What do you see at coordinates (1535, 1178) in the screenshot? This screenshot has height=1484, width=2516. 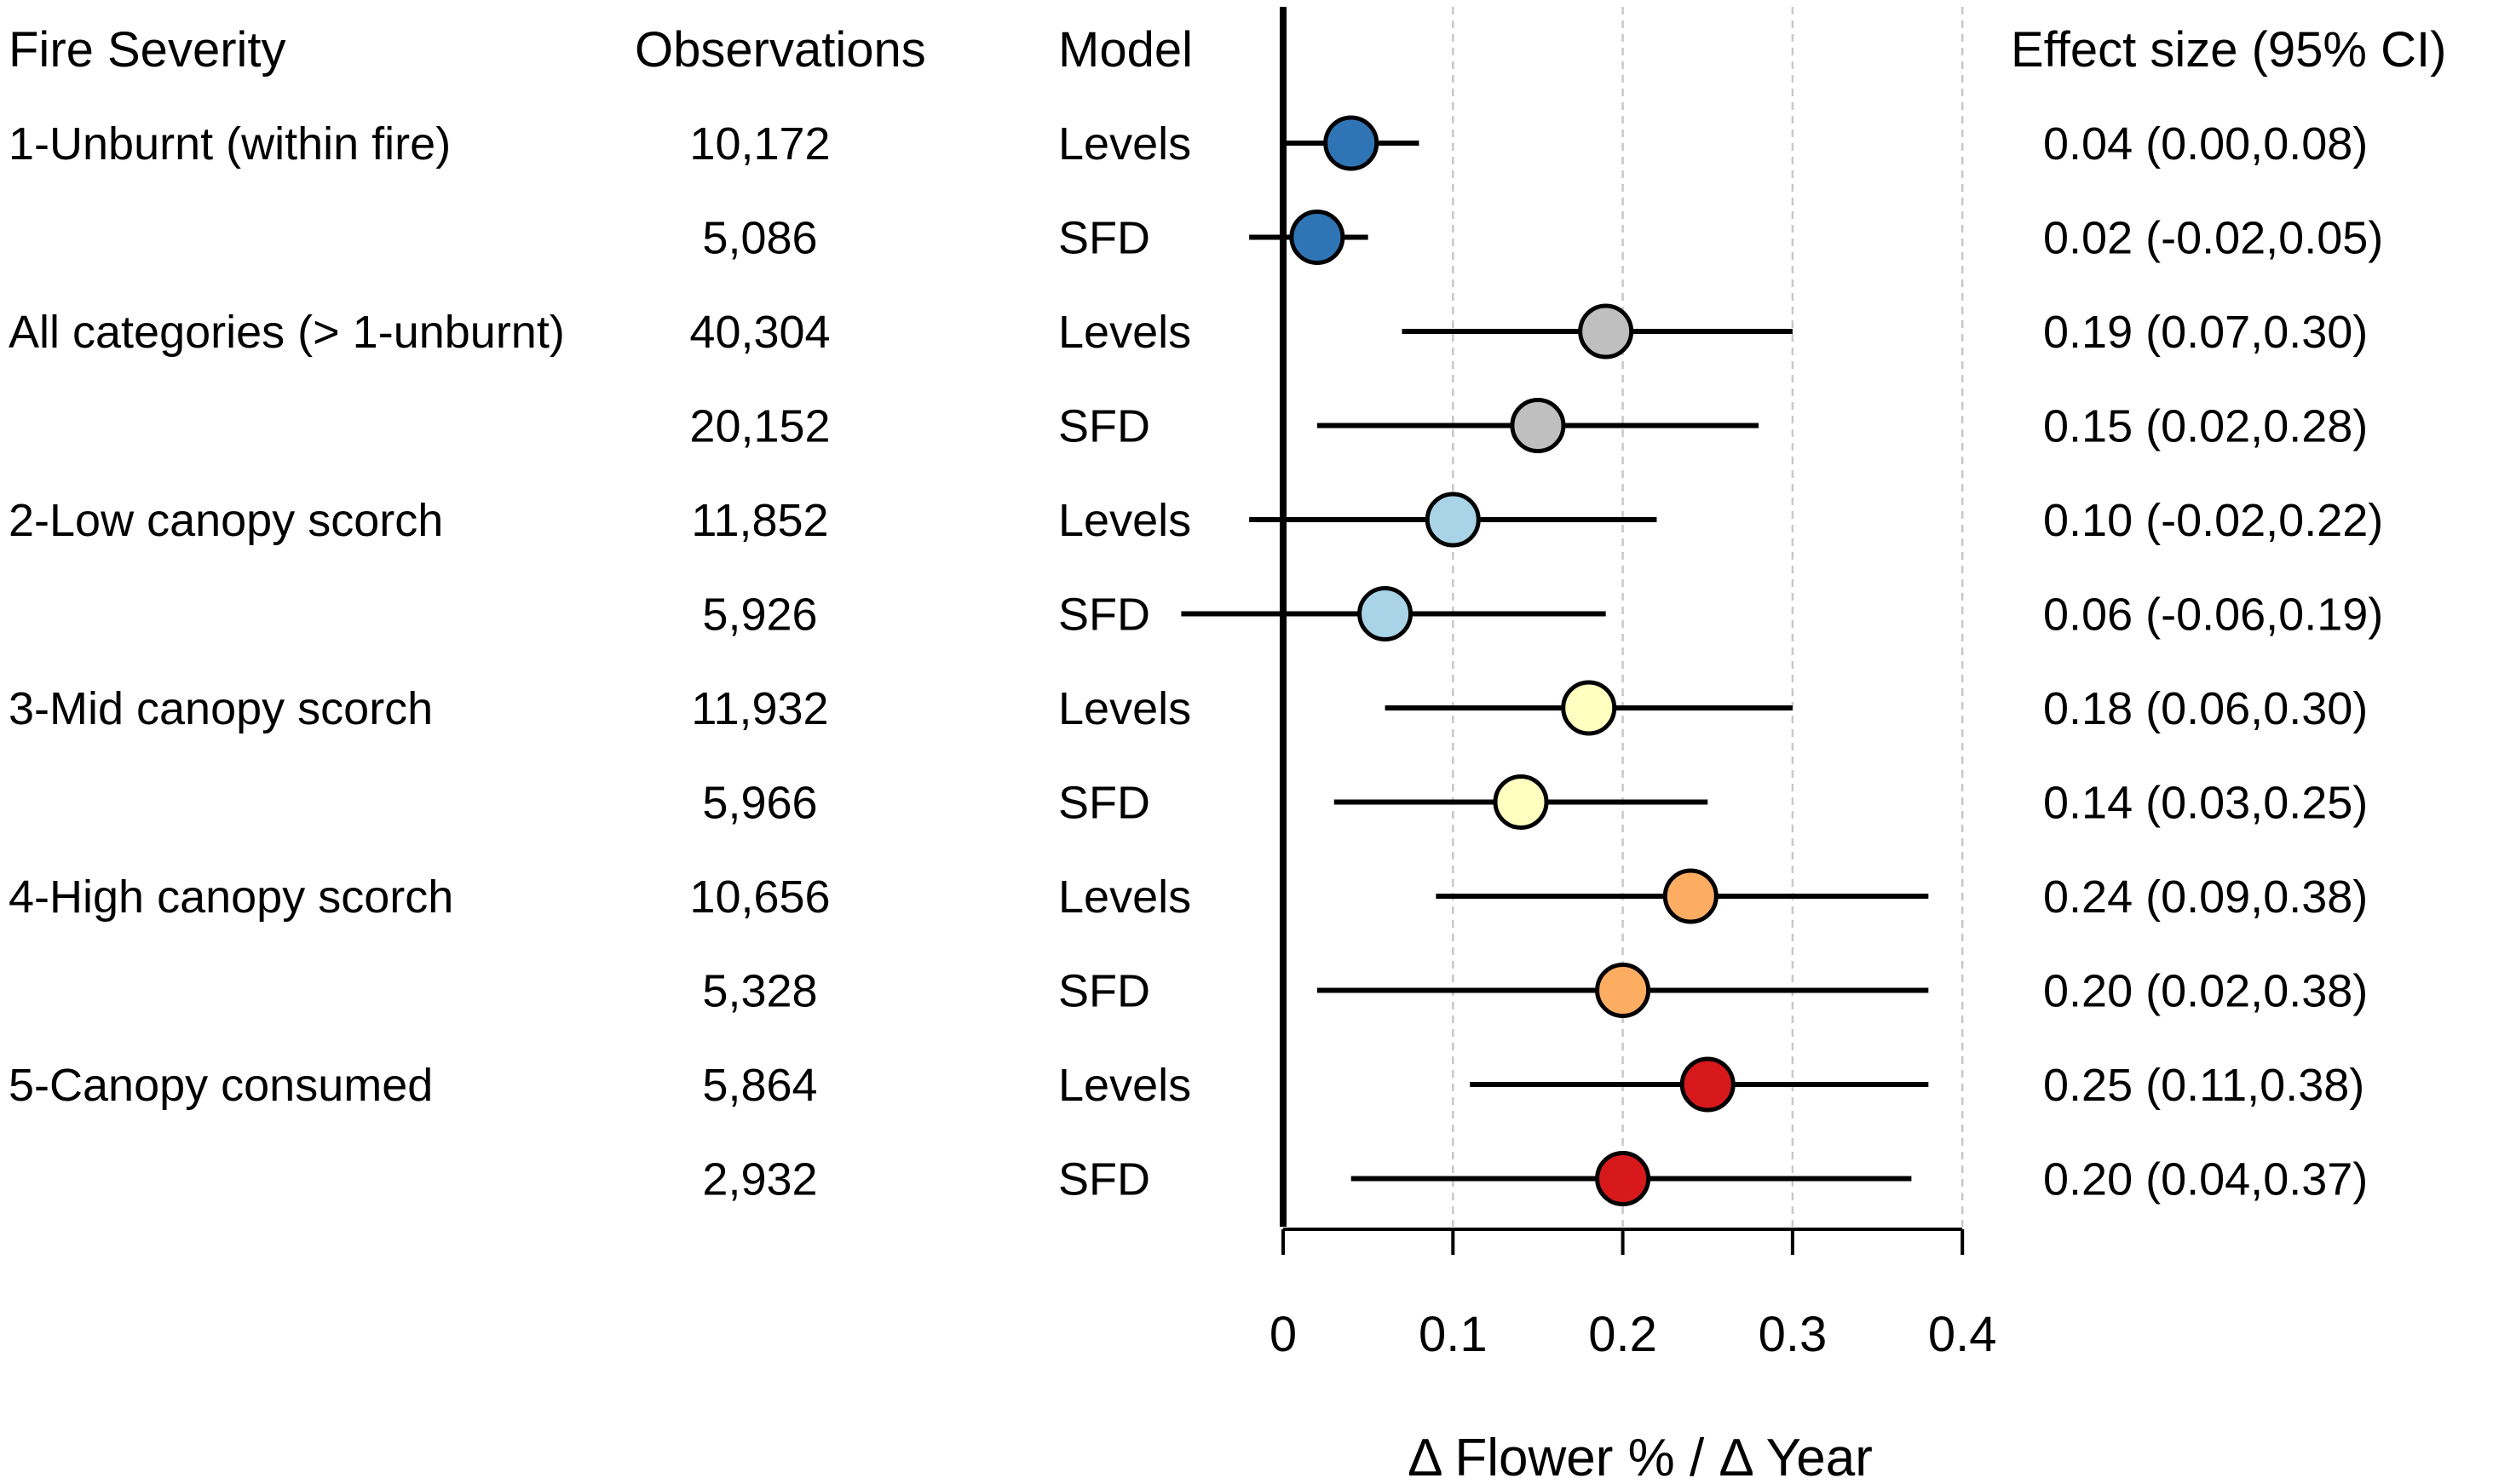 I see `table-row: 2,932 SFD 0.20 (0.04,0.37)` at bounding box center [1535, 1178].